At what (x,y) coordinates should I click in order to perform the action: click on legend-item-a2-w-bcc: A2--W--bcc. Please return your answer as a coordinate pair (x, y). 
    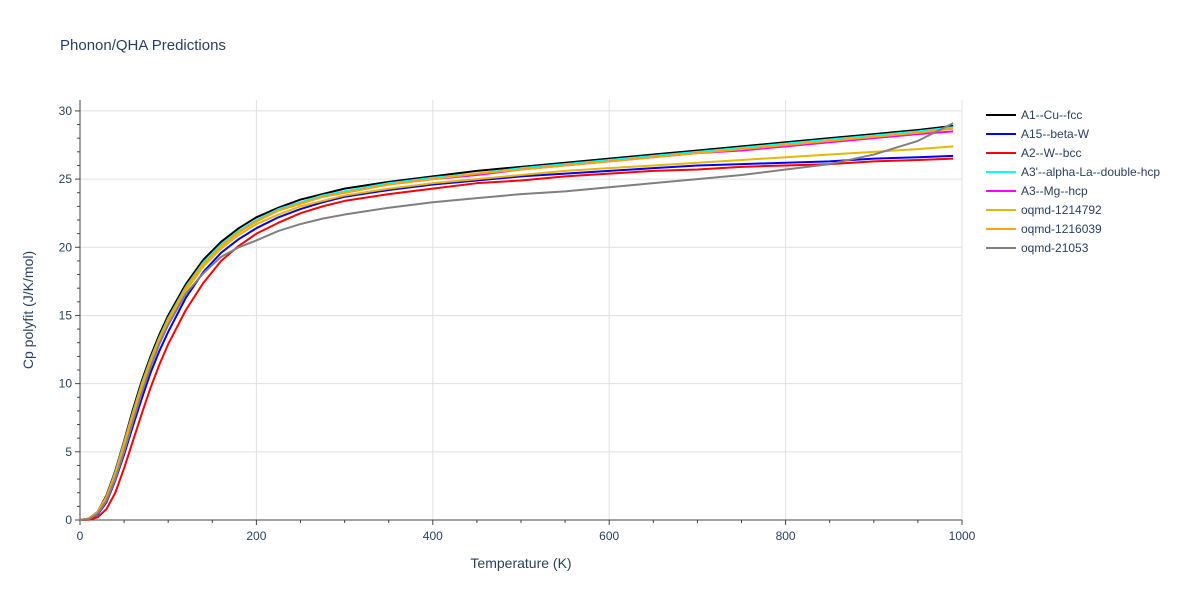
    Looking at the image, I should click on (1033, 153).